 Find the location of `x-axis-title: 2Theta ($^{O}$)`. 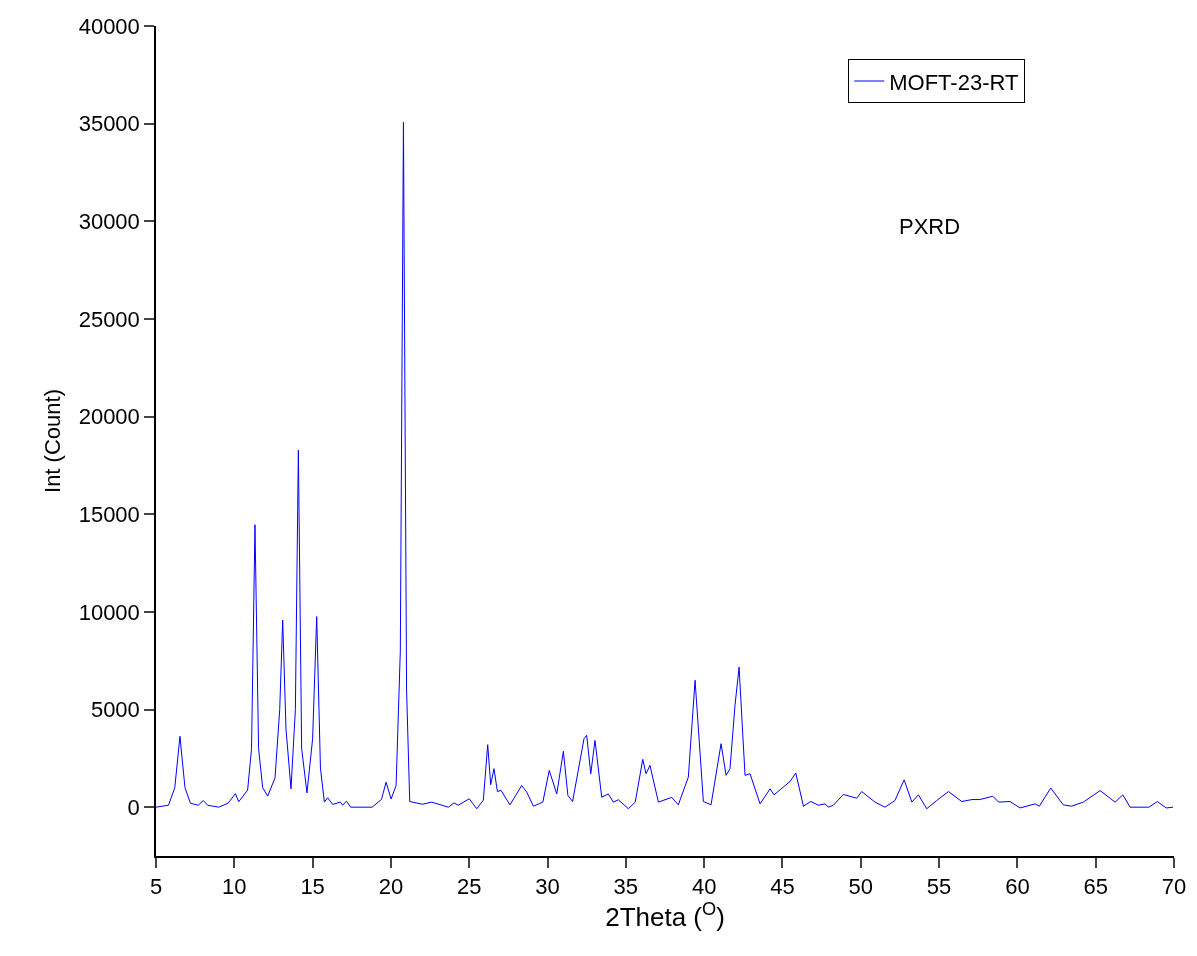

x-axis-title: 2Theta ($^{O}$) is located at coordinates (665, 916).